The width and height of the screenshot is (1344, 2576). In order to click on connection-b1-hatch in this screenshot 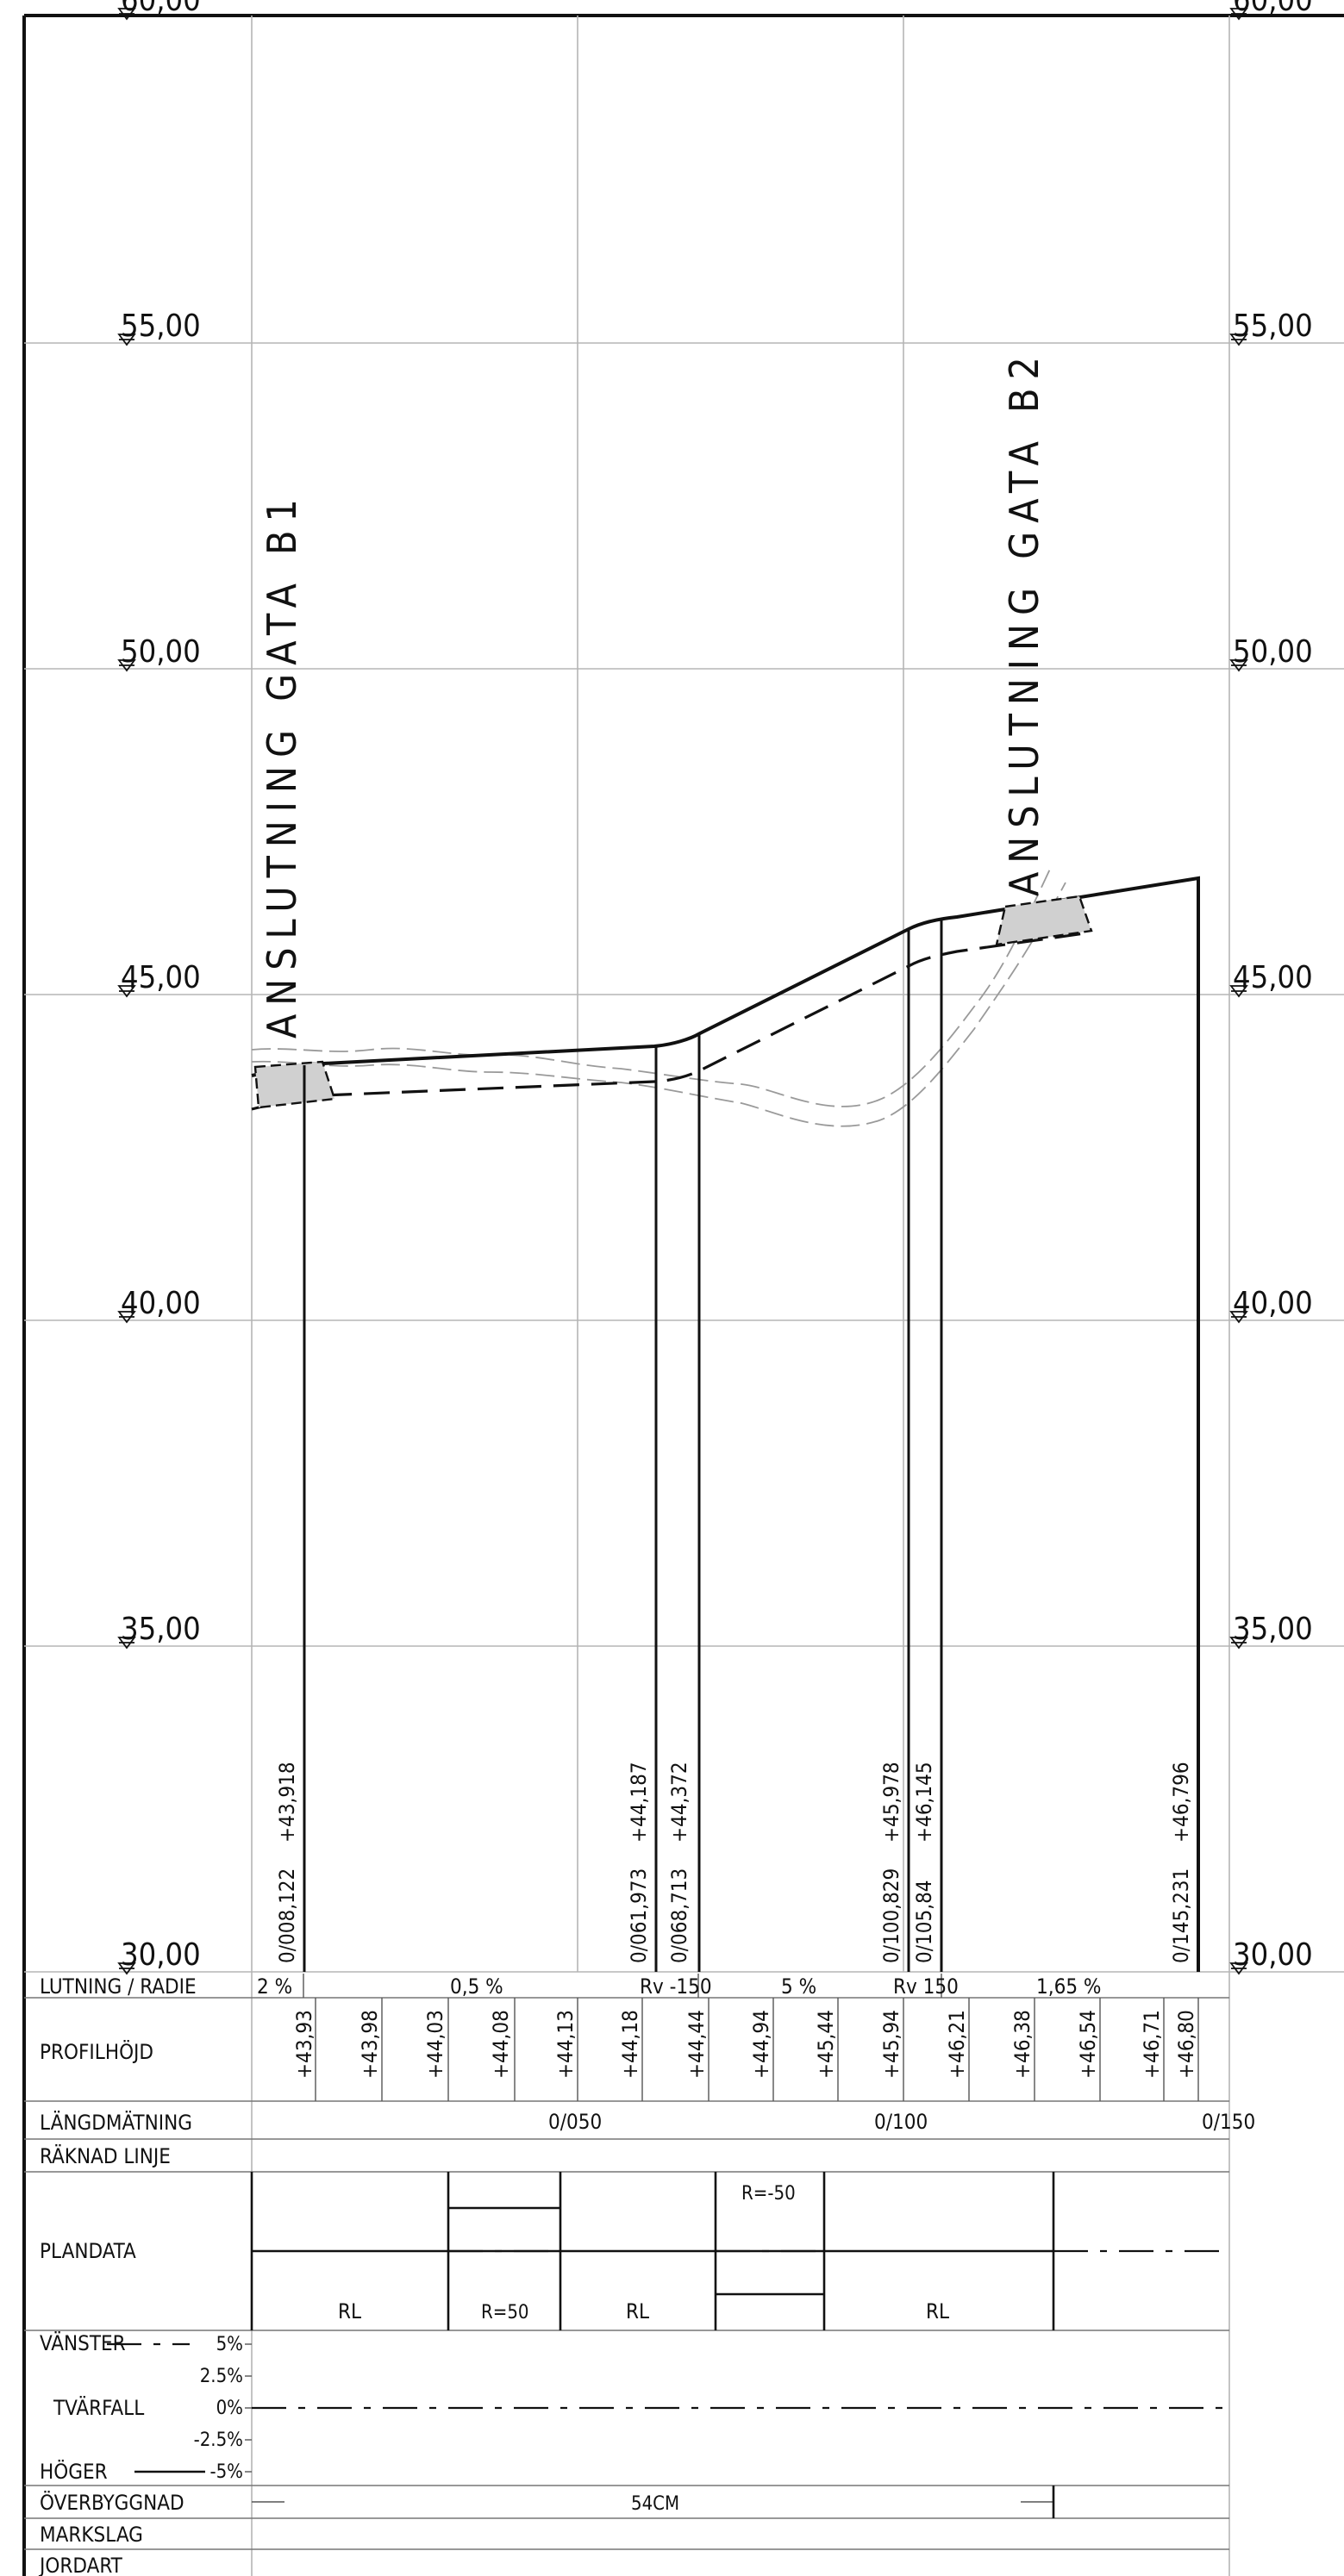, I will do `click(294, 1084)`.